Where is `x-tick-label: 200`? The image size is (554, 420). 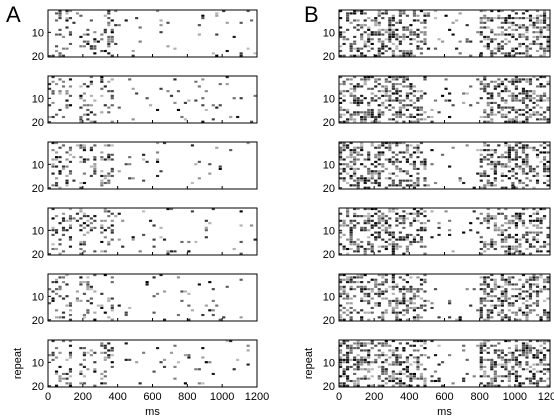 x-tick-label: 200 is located at coordinates (83, 397).